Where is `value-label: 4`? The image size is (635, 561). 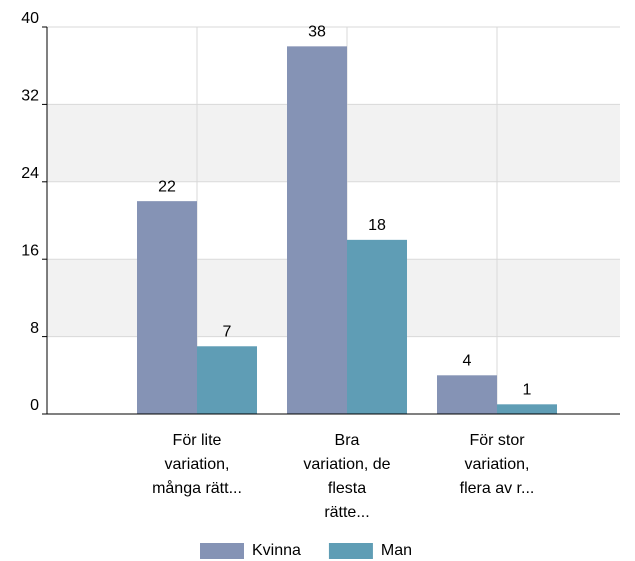
value-label: 4 is located at coordinates (467, 361).